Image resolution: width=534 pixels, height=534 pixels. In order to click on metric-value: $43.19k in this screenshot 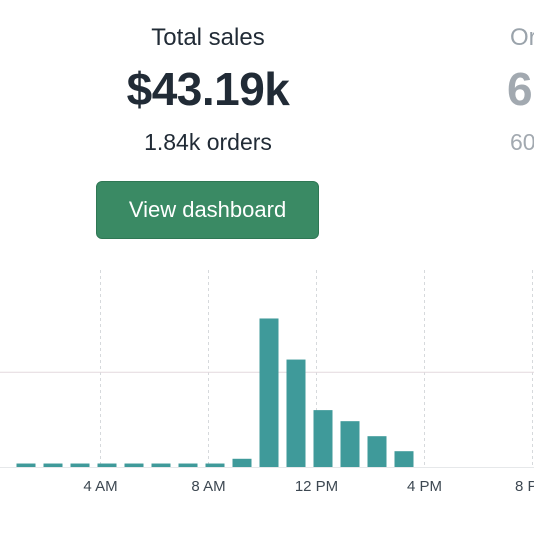, I will do `click(208, 89)`.